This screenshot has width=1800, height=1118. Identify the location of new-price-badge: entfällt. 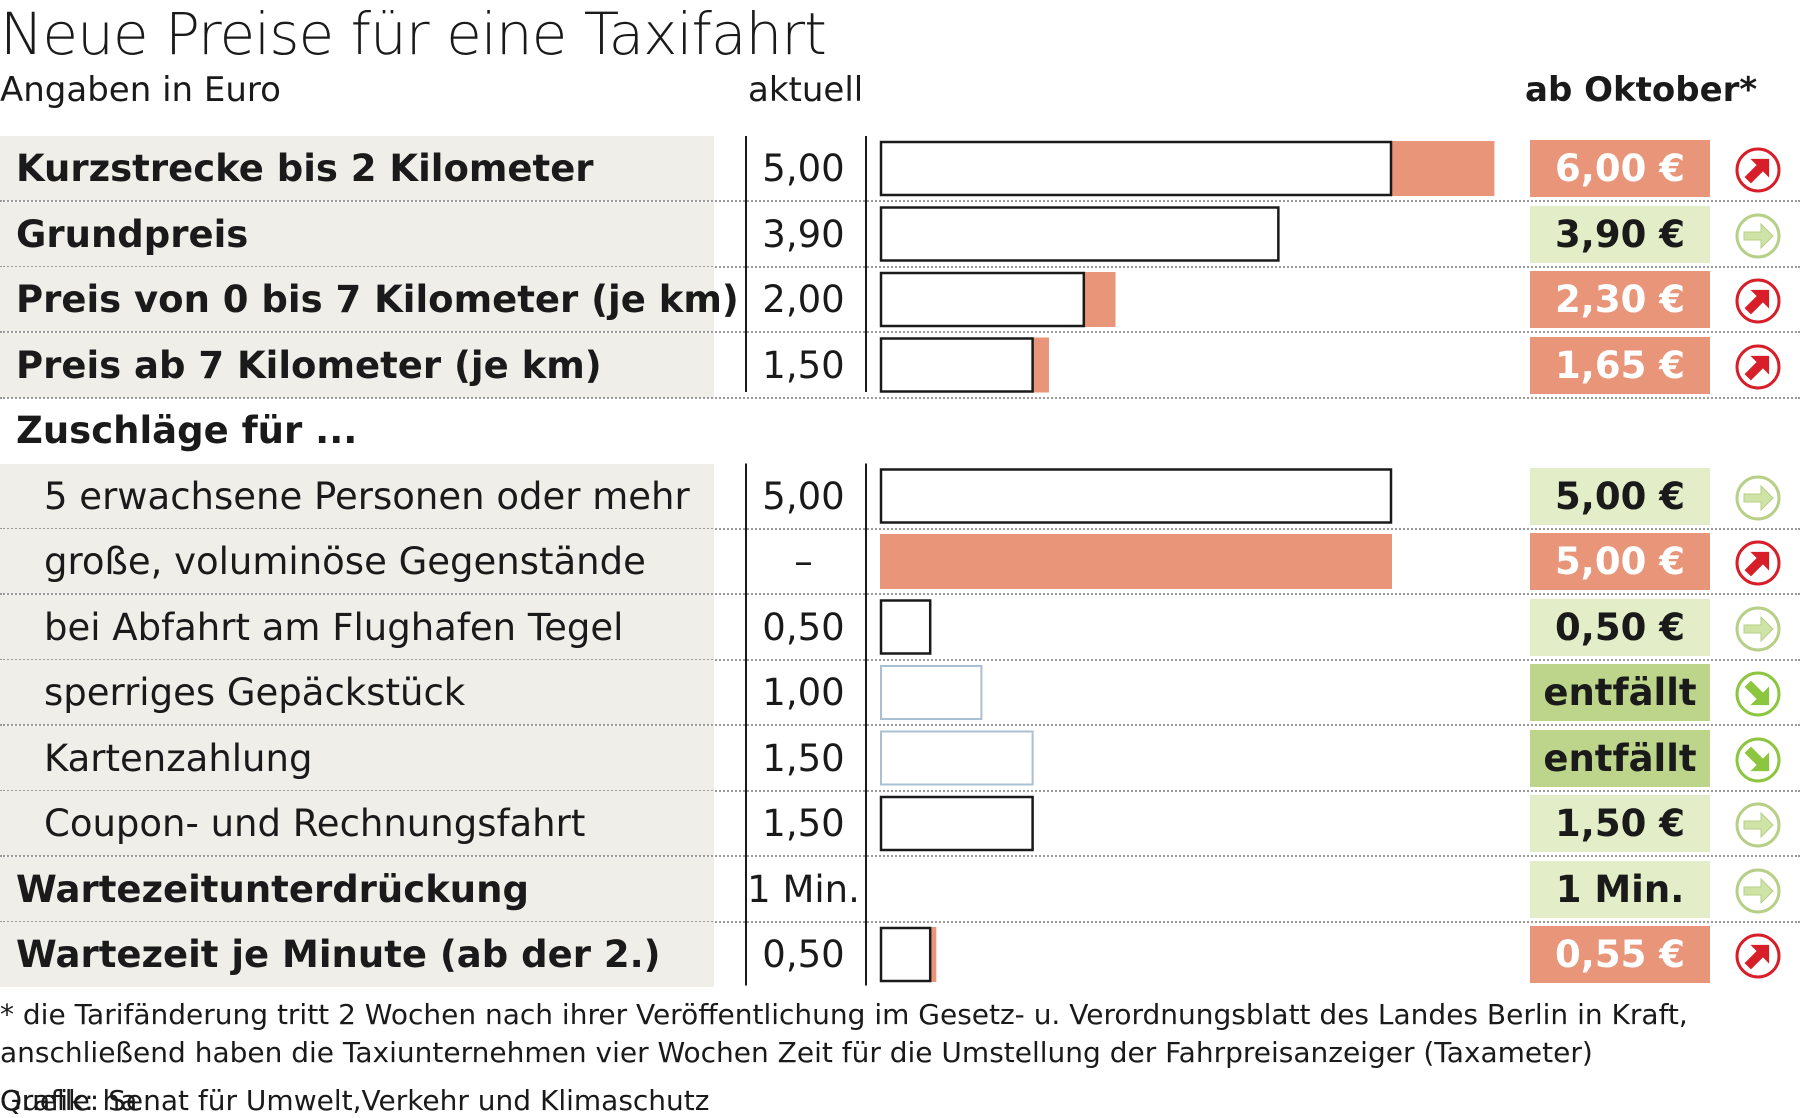
(1620, 692).